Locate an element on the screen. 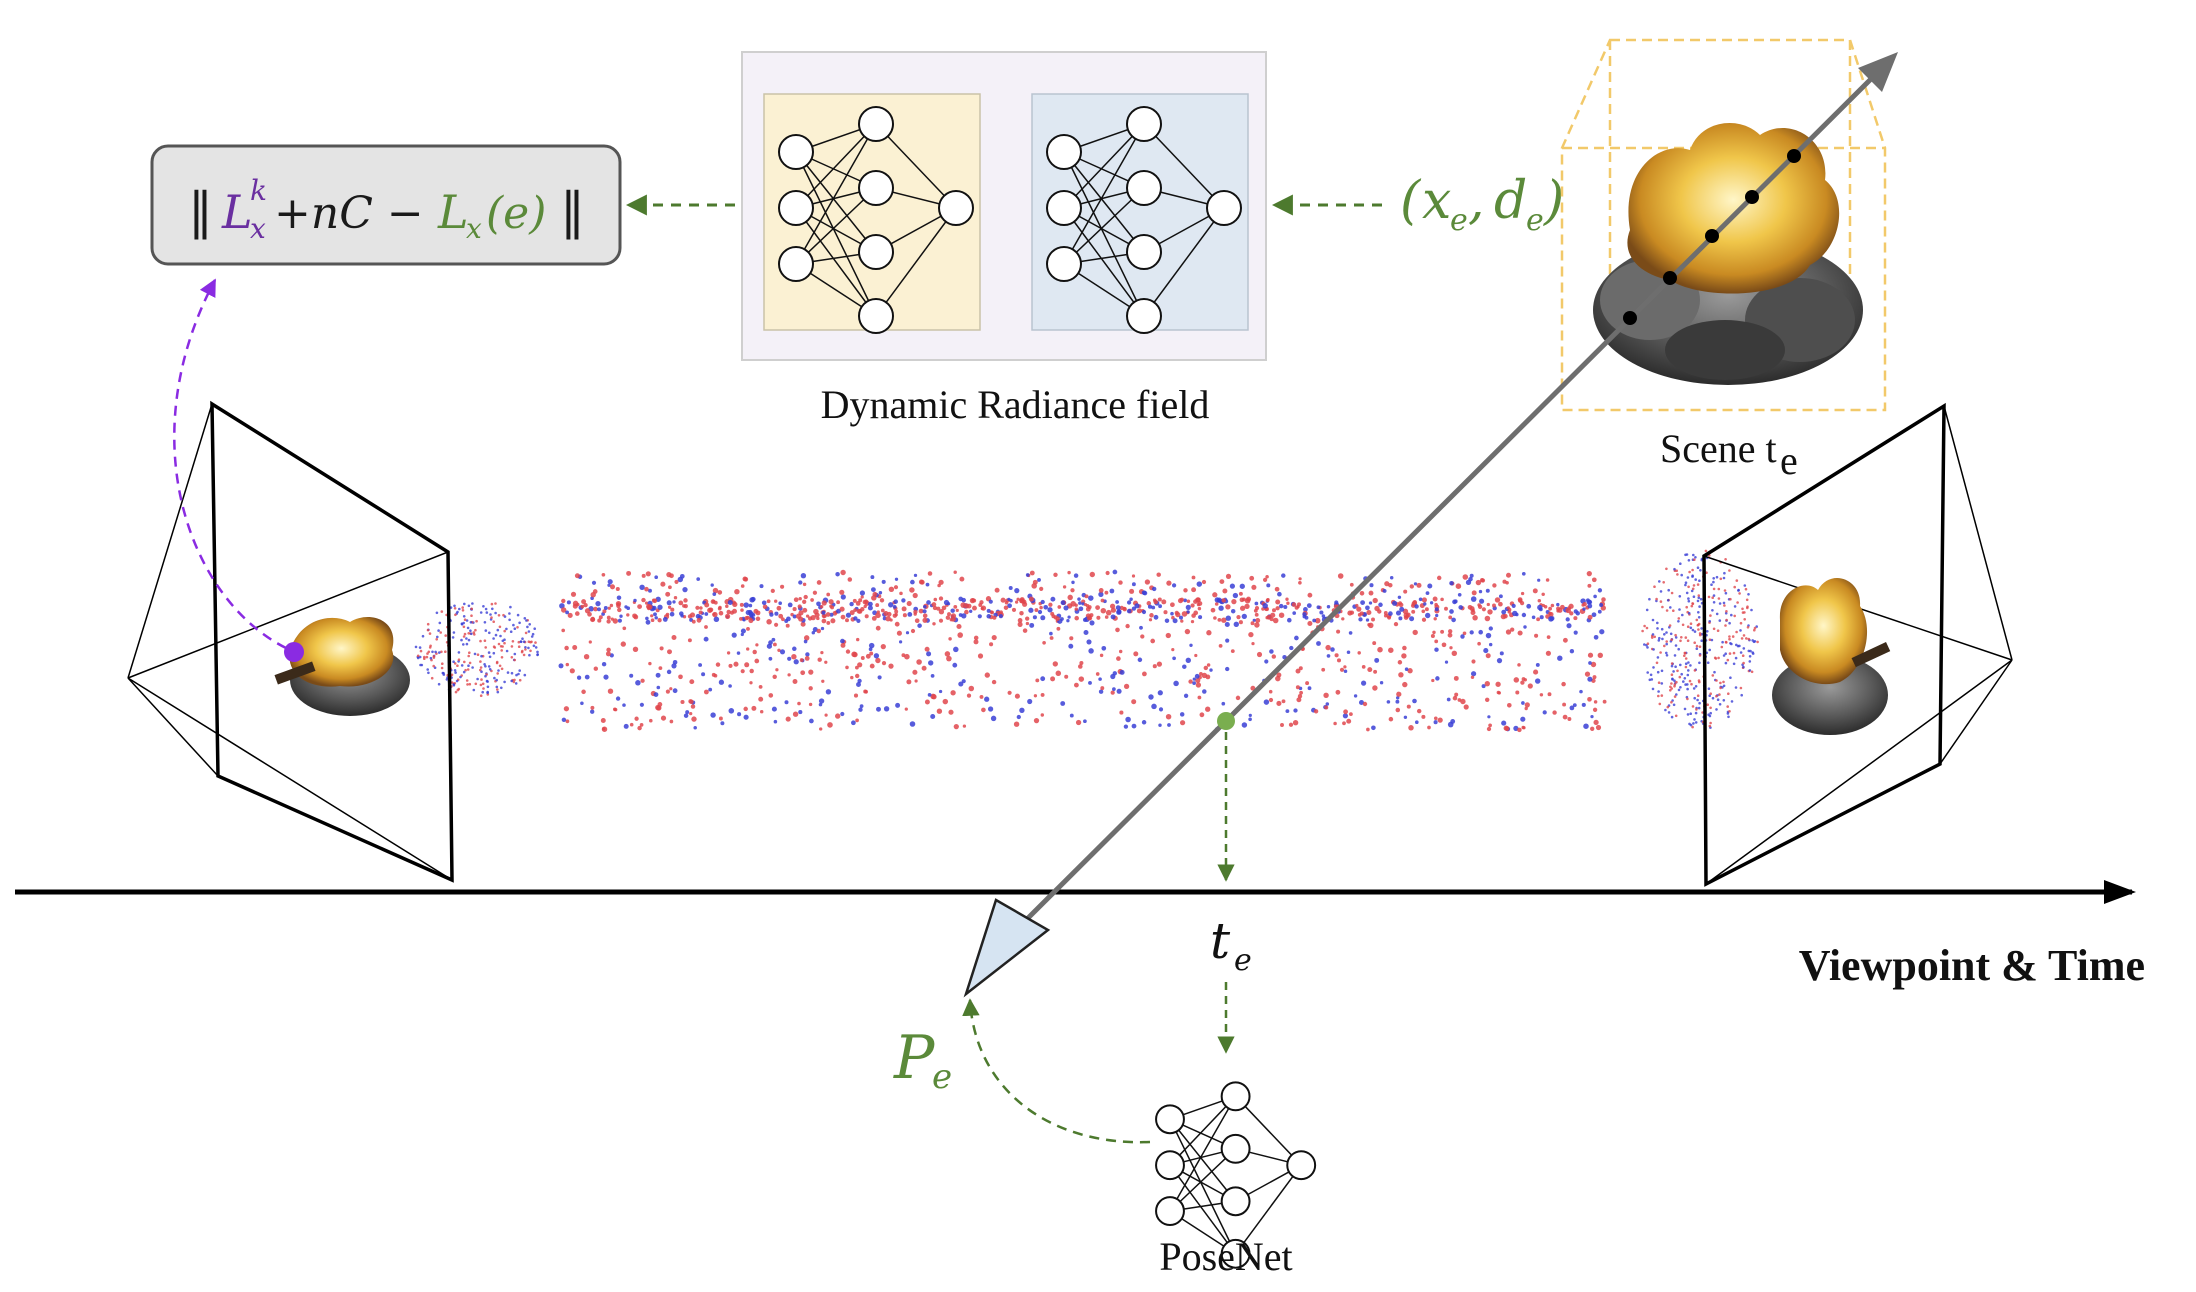 The height and width of the screenshot is (1292, 2196). ray-sample-point is located at coordinates (1794, 156).